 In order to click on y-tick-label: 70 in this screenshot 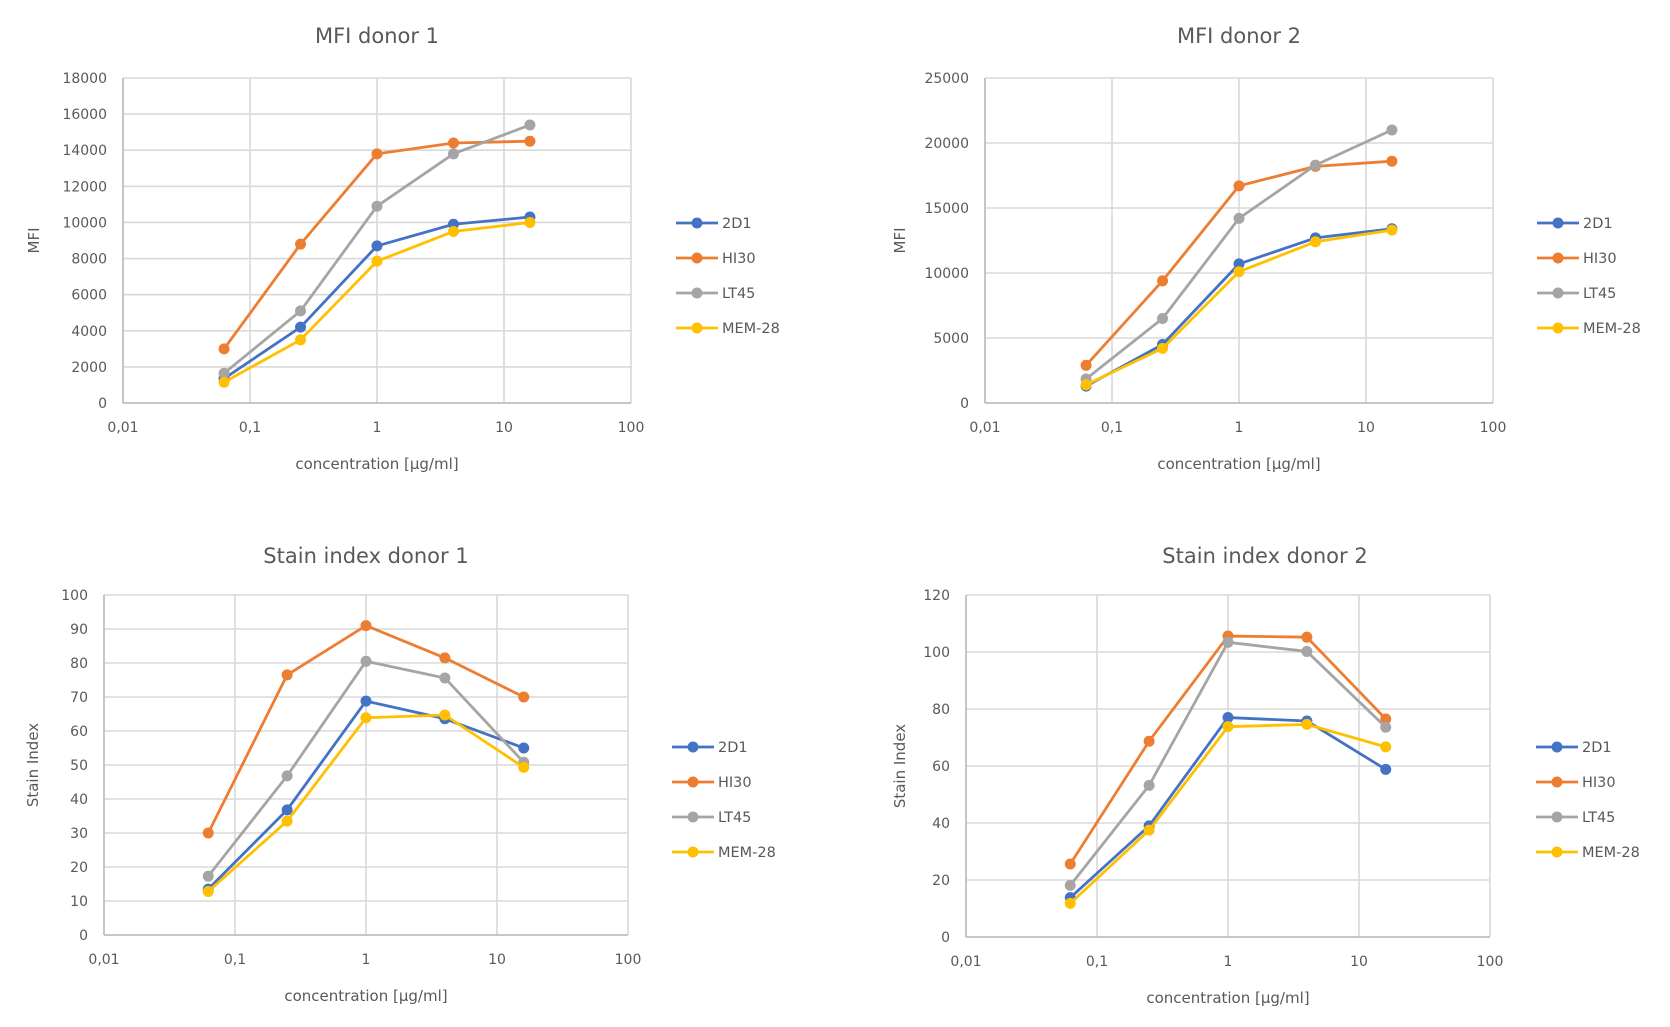, I will do `click(79, 698)`.